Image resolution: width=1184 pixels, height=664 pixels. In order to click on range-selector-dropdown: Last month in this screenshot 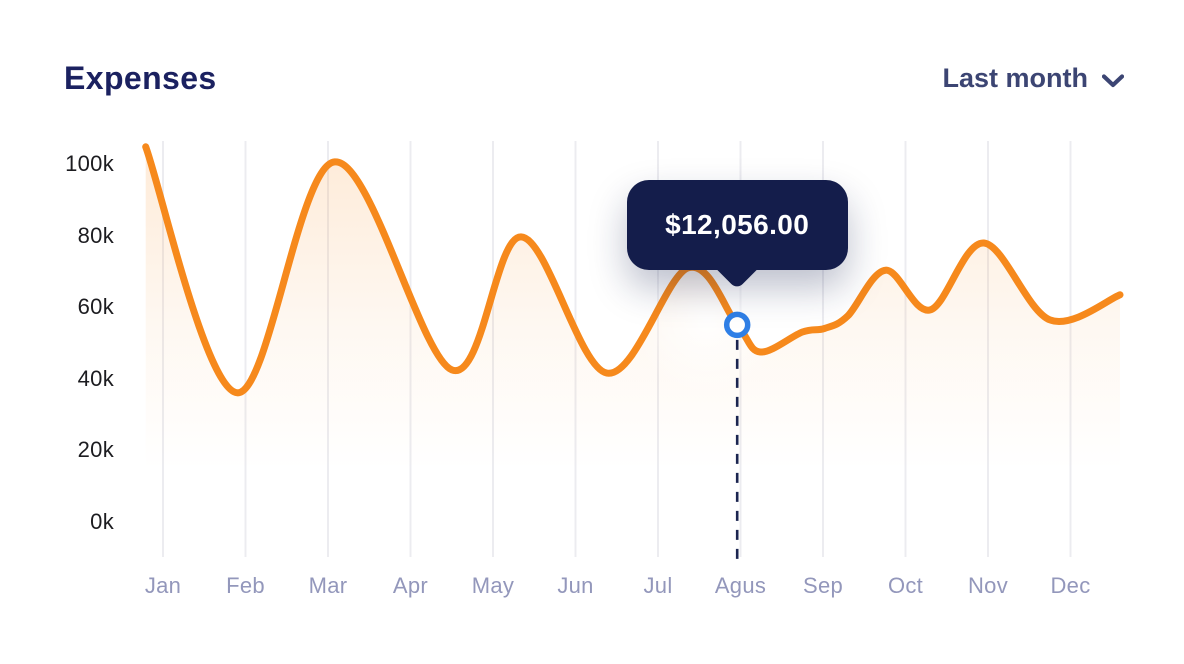, I will do `click(1033, 78)`.